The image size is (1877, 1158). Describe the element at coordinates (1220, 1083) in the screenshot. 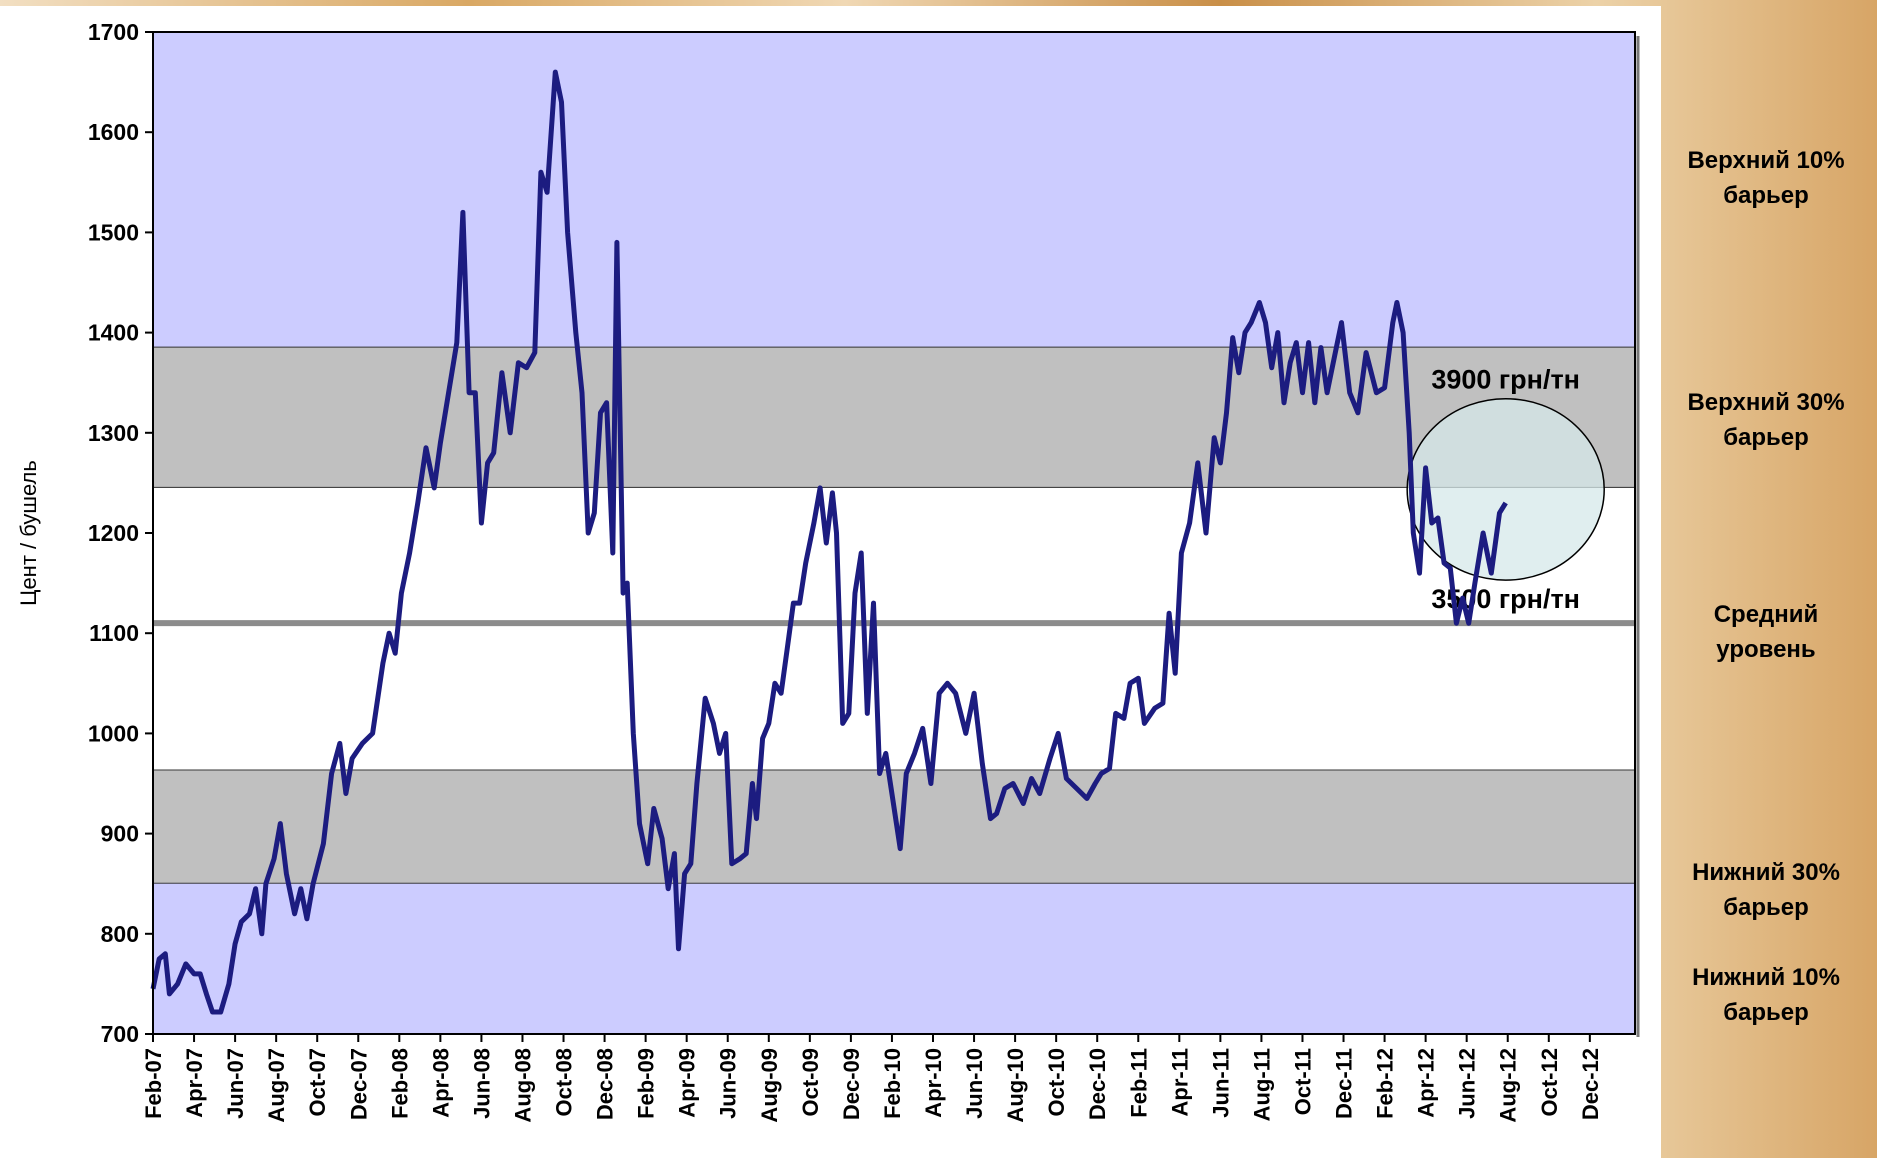

I see `x-tick-label: Jun-11` at that location.